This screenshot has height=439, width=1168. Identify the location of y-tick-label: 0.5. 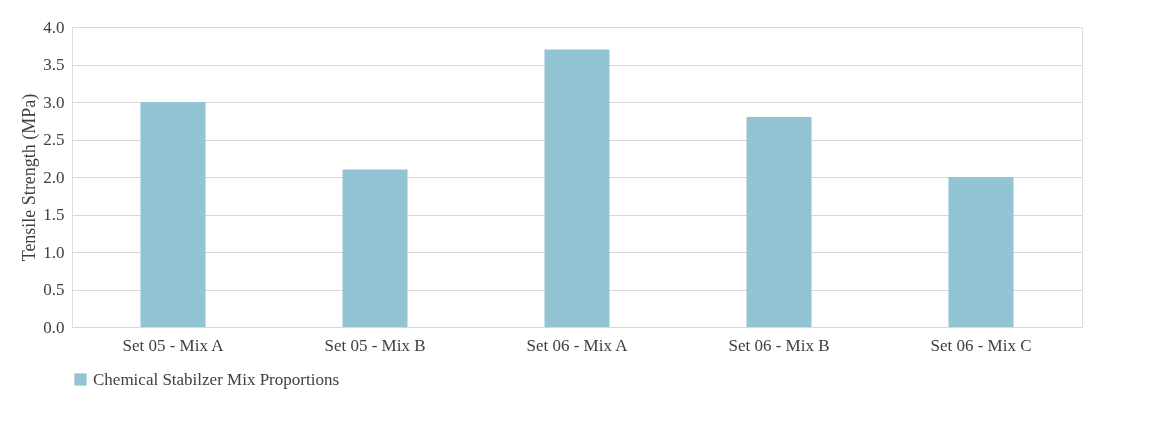
(54, 289).